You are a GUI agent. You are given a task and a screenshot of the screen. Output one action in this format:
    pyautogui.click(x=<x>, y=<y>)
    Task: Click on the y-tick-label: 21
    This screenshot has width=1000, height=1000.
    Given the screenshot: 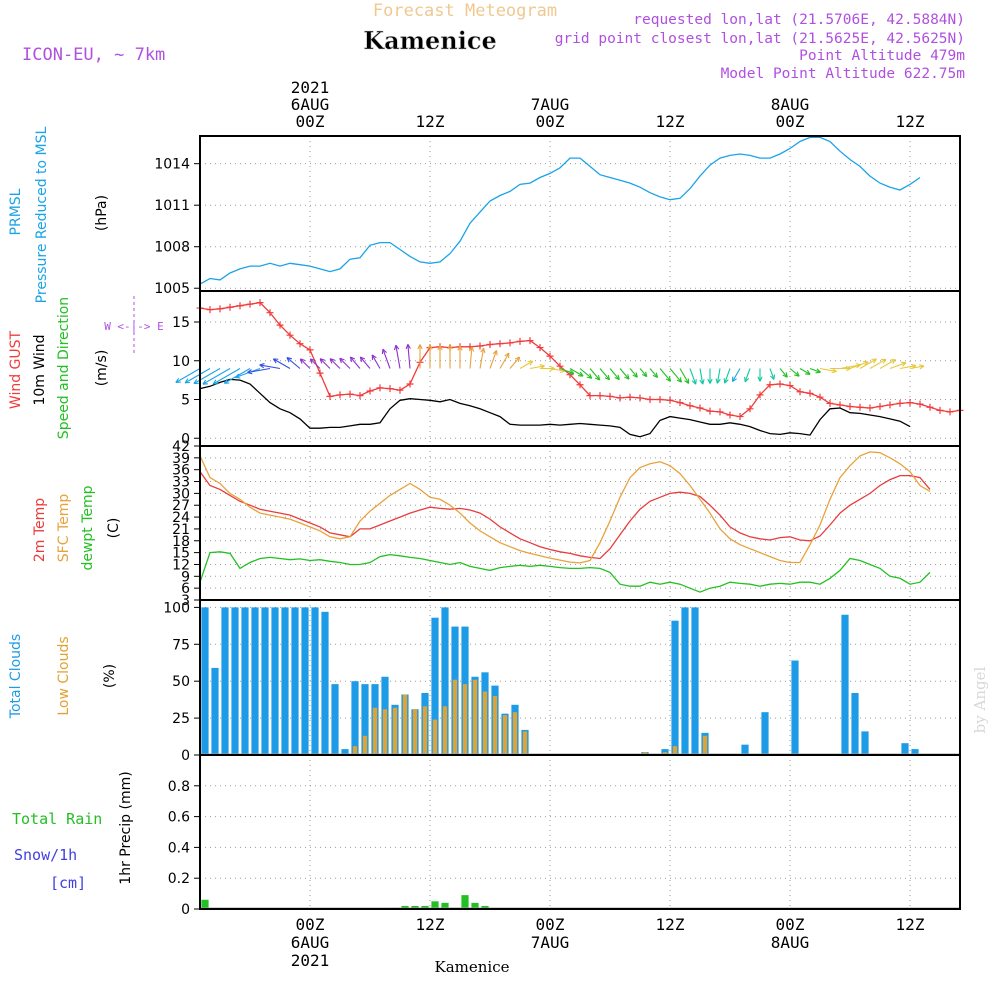 What is the action you would take?
    pyautogui.click(x=181, y=530)
    